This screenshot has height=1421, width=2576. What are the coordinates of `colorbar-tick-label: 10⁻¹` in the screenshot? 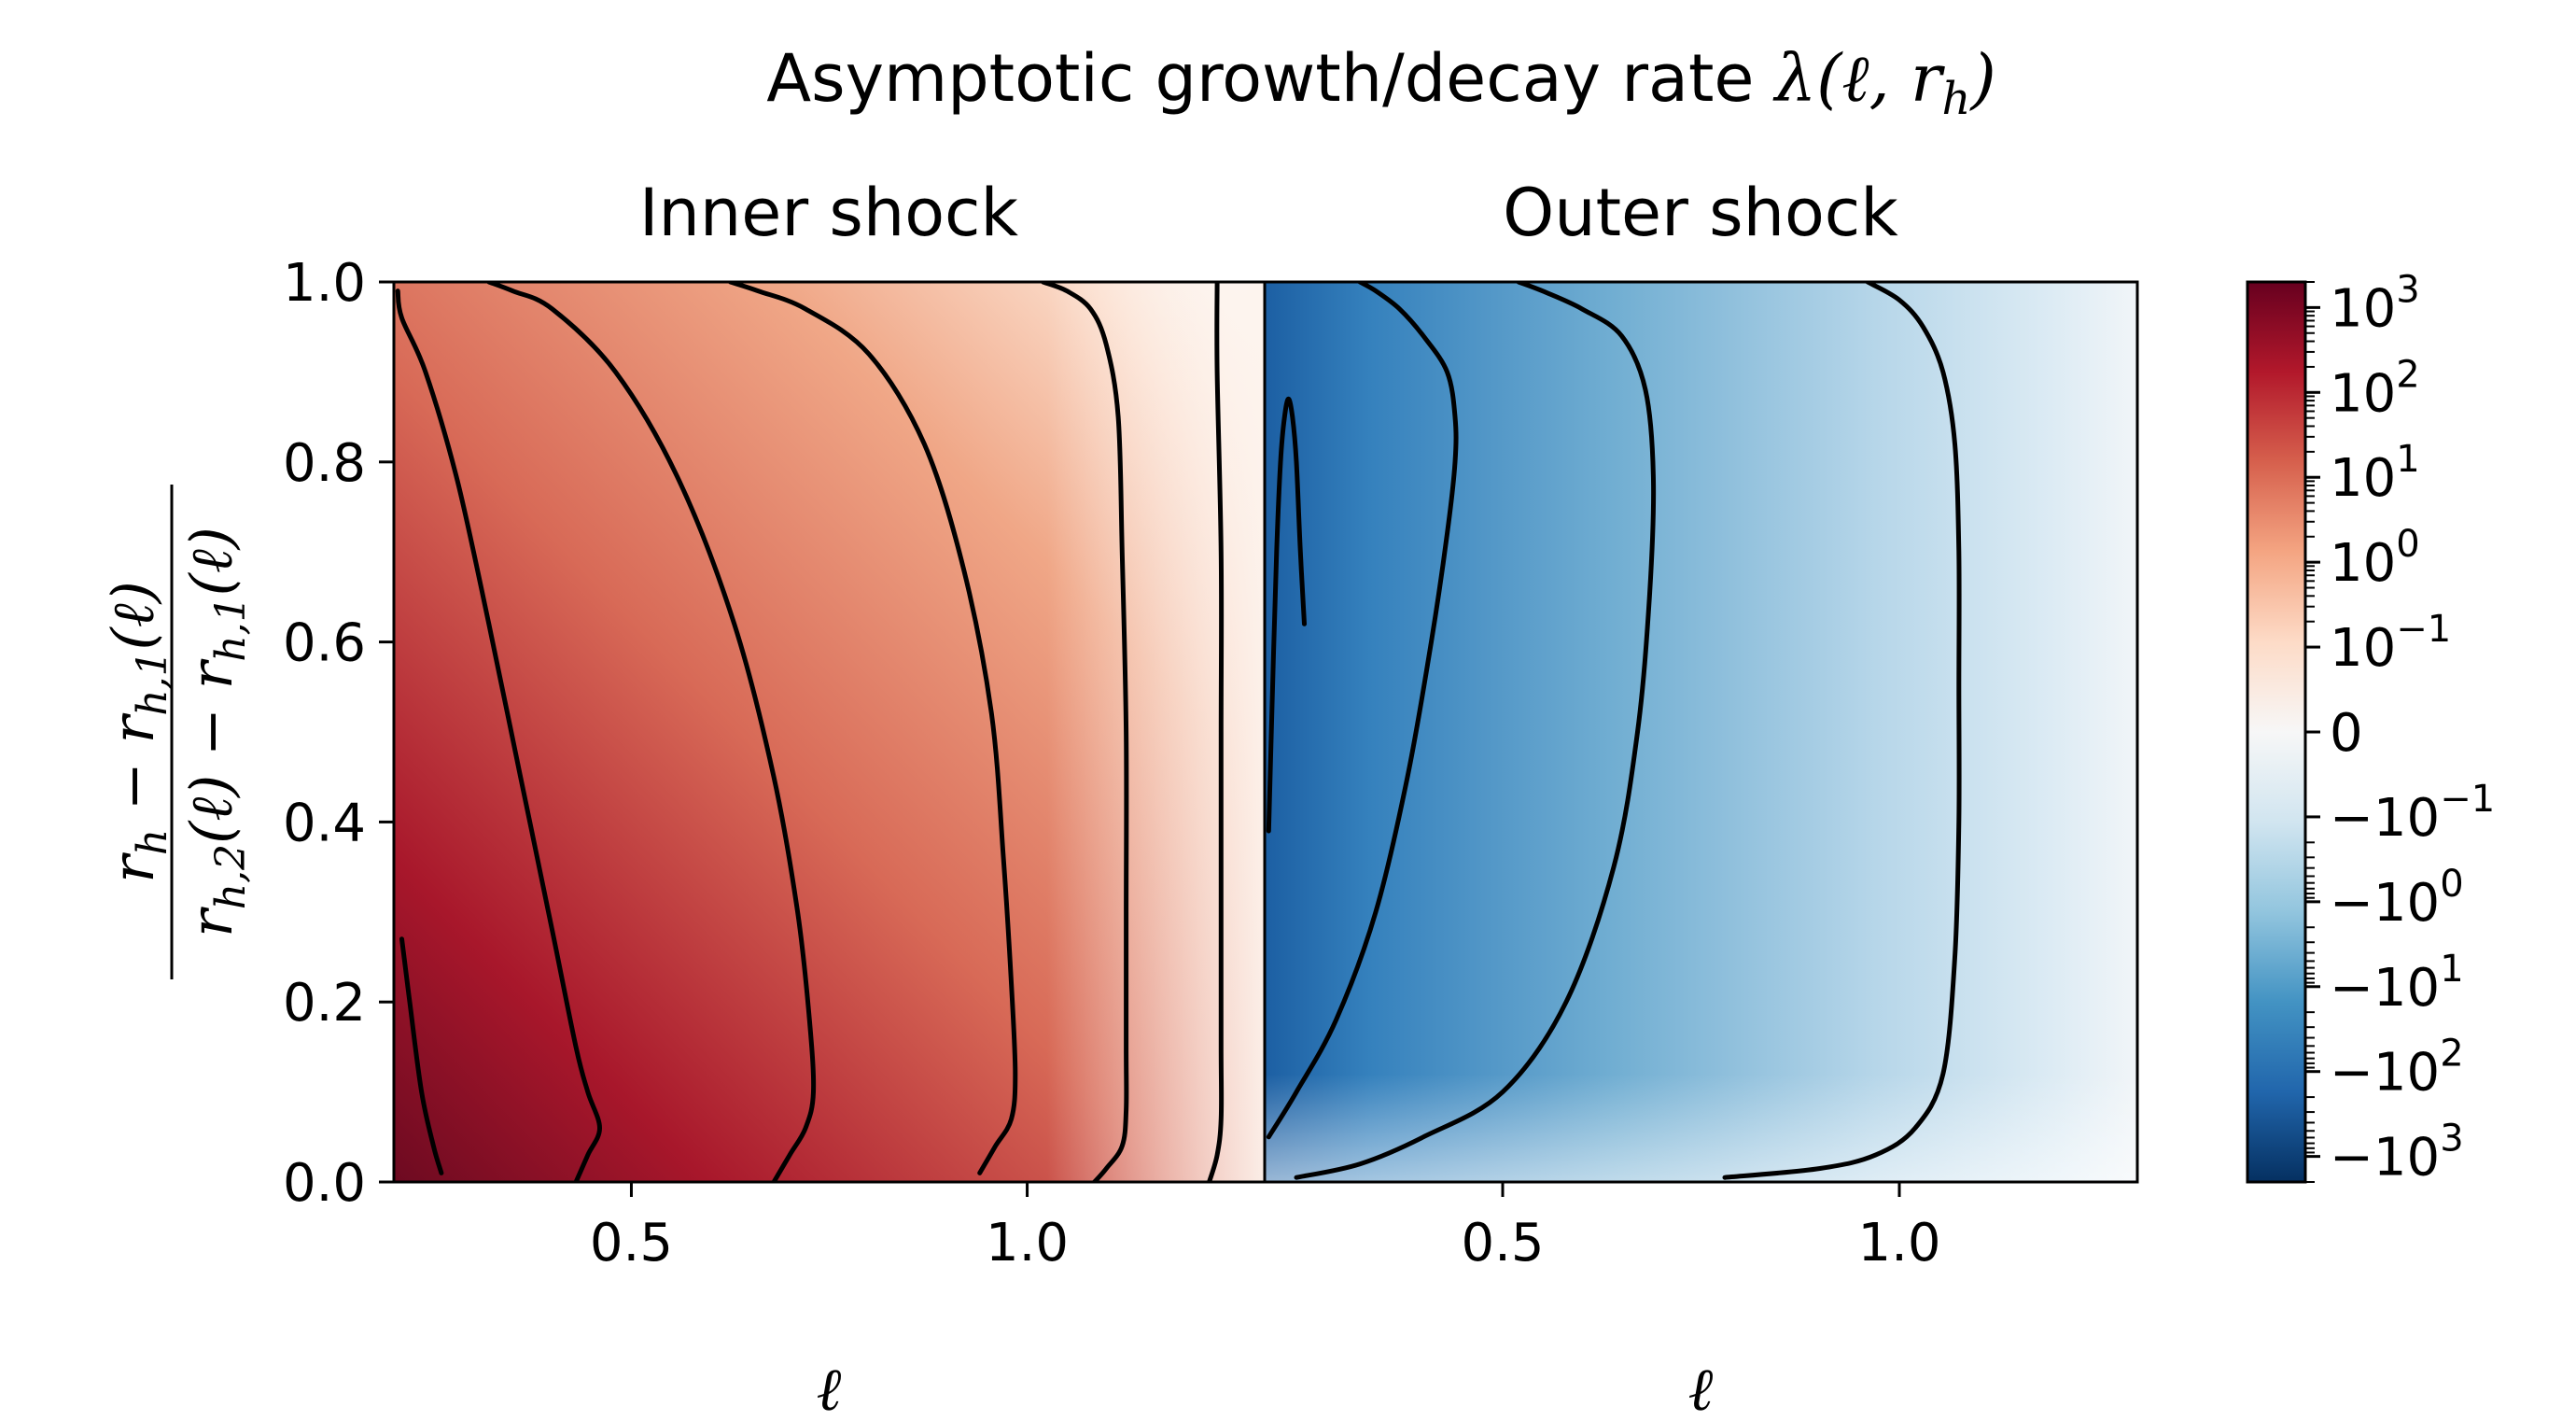 It's located at (2390, 644).